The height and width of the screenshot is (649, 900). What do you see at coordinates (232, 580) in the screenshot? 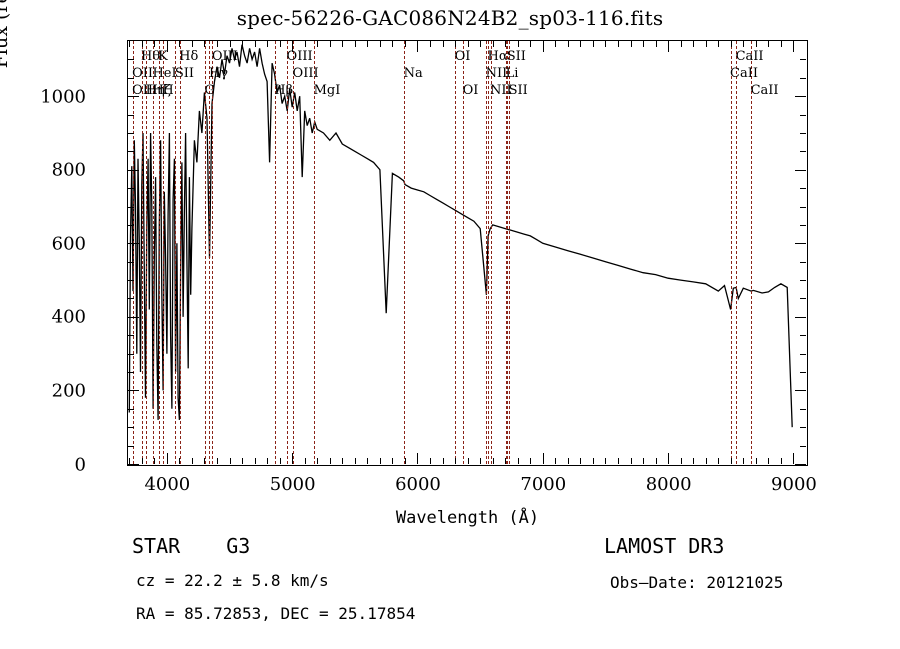
I see `redshift-velocity: cz = 22.2 ± 5.8 km/s` at bounding box center [232, 580].